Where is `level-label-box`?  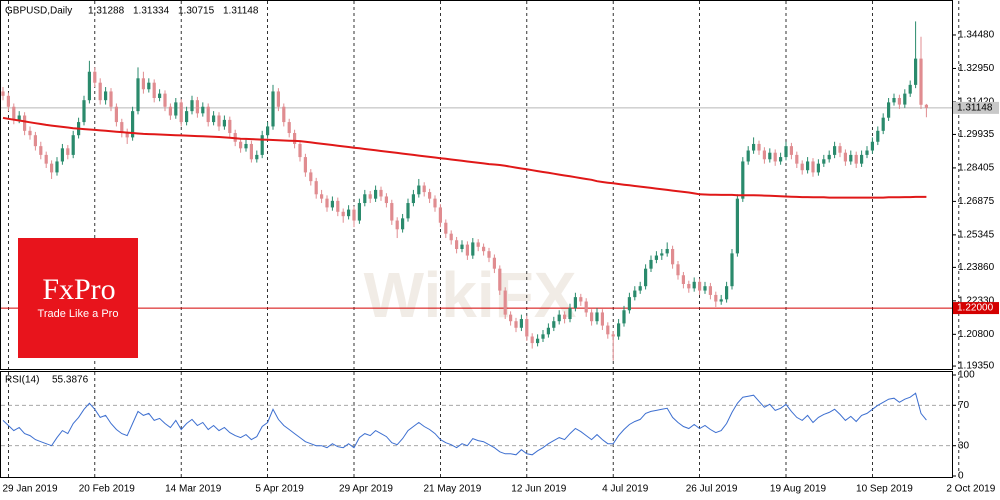 level-label-box is located at coordinates (976, 308).